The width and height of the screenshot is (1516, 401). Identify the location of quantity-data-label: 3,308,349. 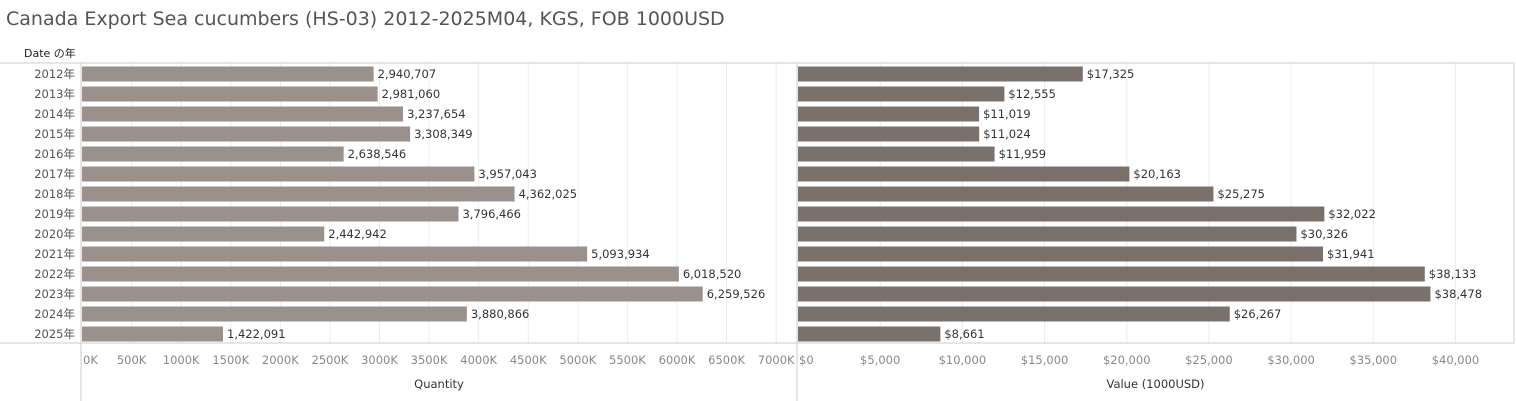
(443, 134).